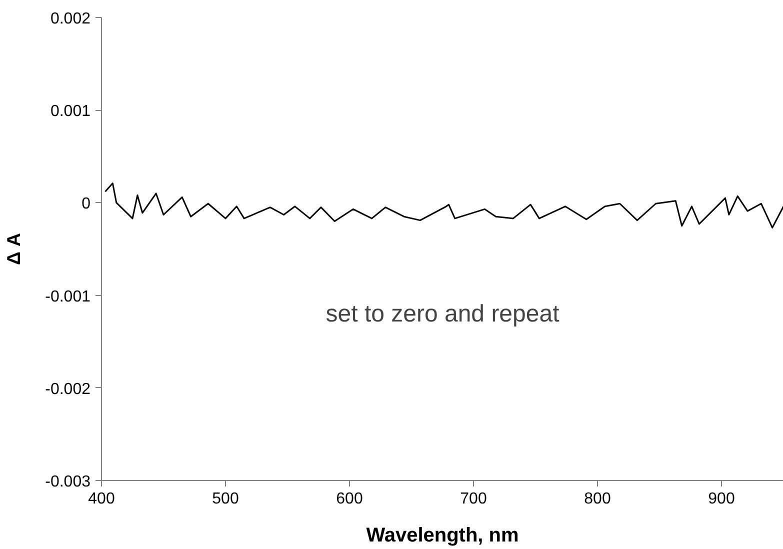 This screenshot has height=549, width=783. What do you see at coordinates (70, 111) in the screenshot?
I see `y-tick-label: 0.001` at bounding box center [70, 111].